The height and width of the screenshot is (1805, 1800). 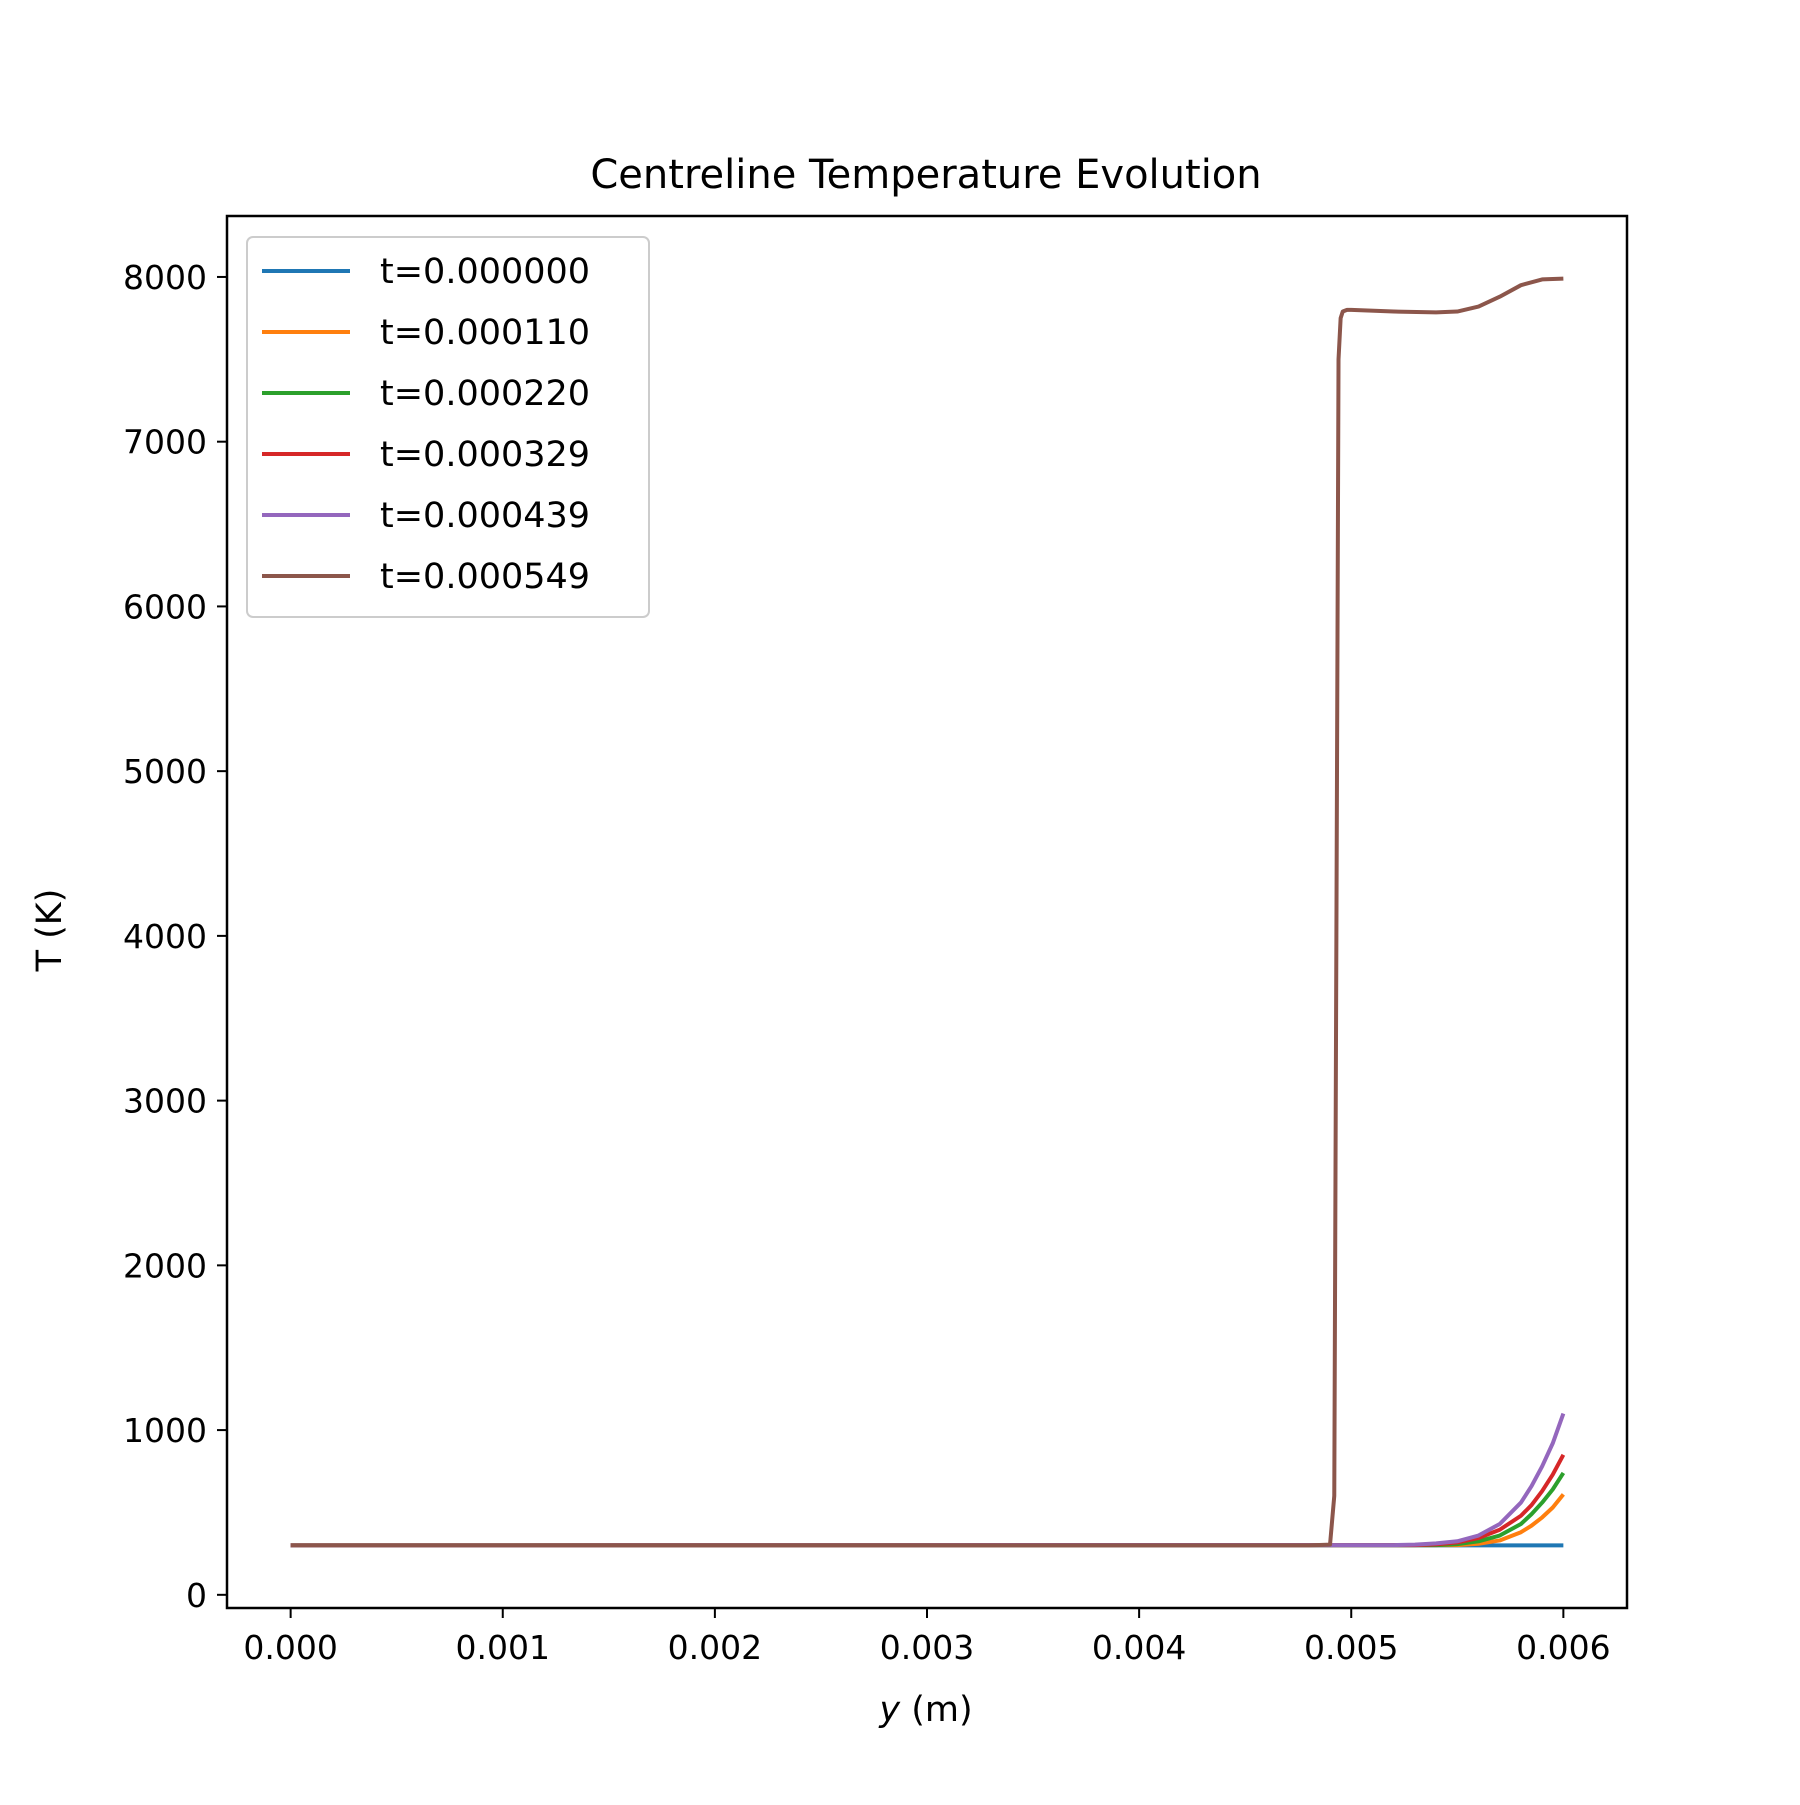 I want to click on y-tick-label: 2000, so click(x=165, y=1265).